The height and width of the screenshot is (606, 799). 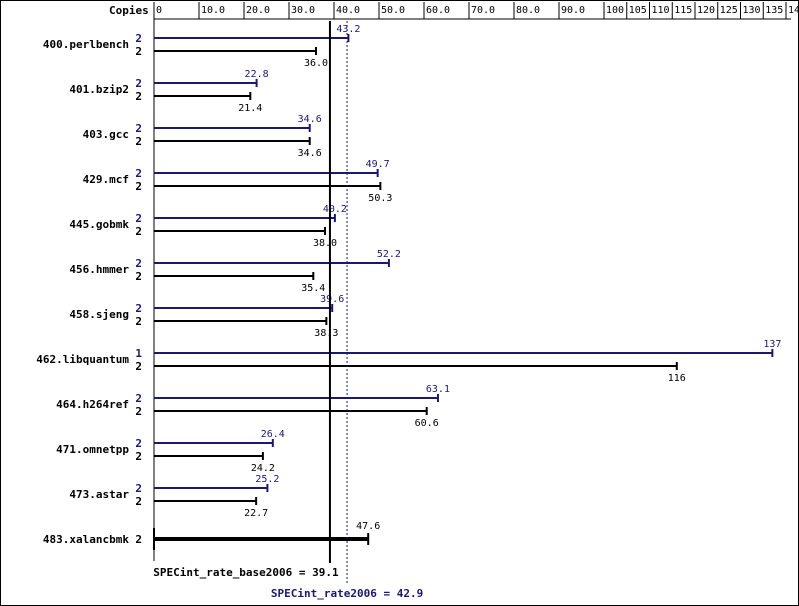 What do you see at coordinates (106, 134) in the screenshot?
I see `category-label: 403.gcc` at bounding box center [106, 134].